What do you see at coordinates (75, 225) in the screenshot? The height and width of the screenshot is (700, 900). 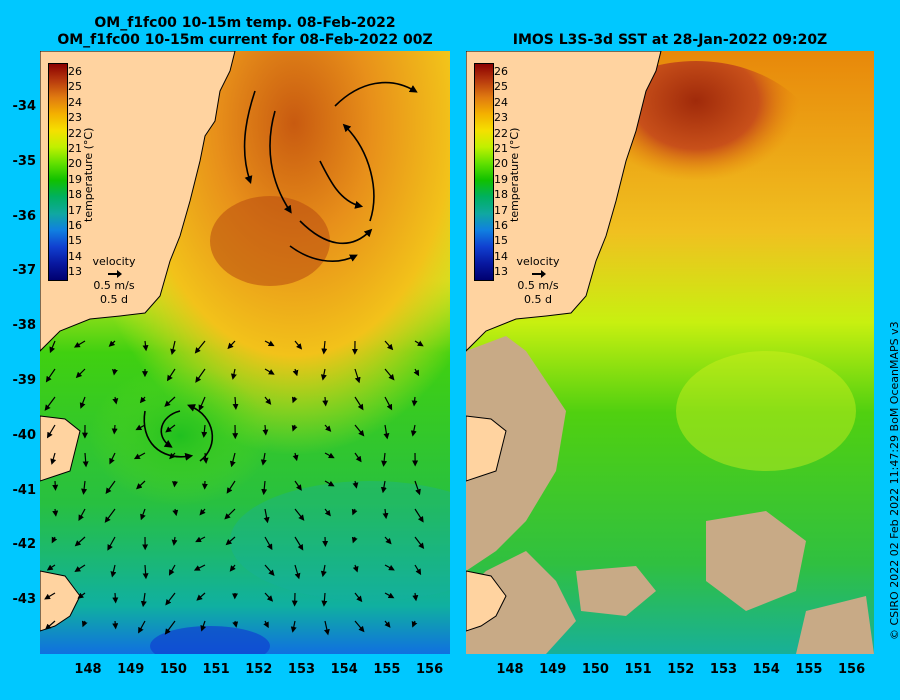 I see `colorbar-tick: 16` at bounding box center [75, 225].